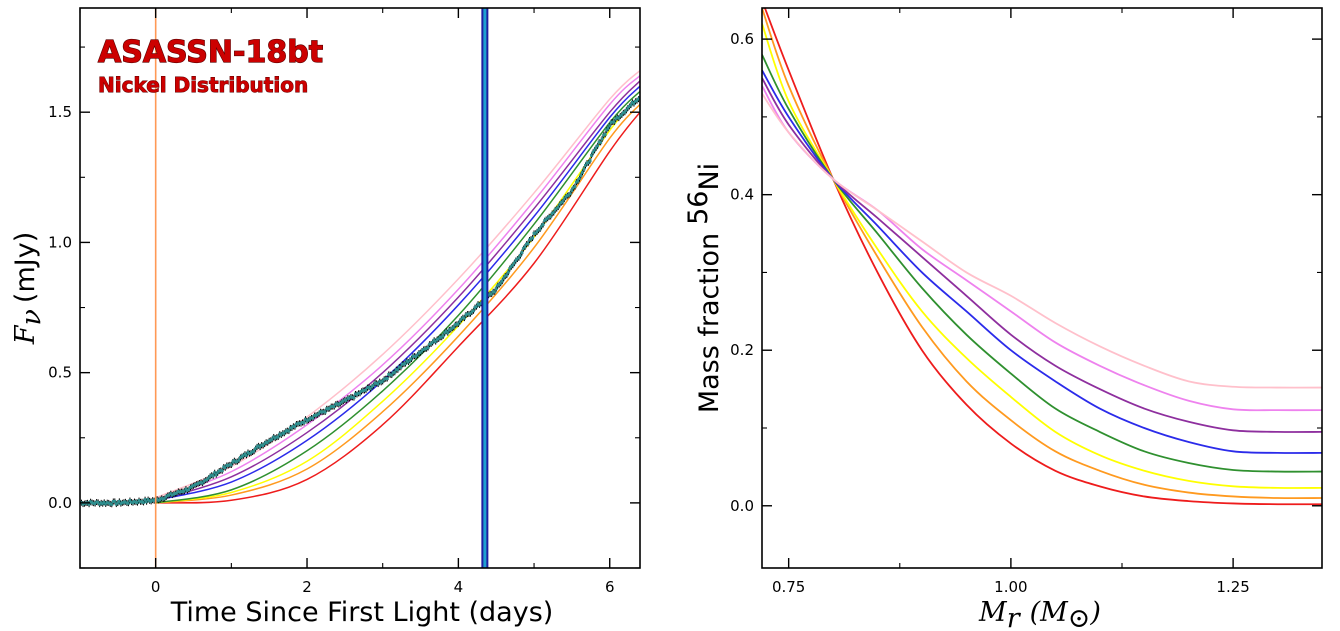  What do you see at coordinates (1050, 612) in the screenshot?
I see `right-x-label-units: (M` at bounding box center [1050, 612].